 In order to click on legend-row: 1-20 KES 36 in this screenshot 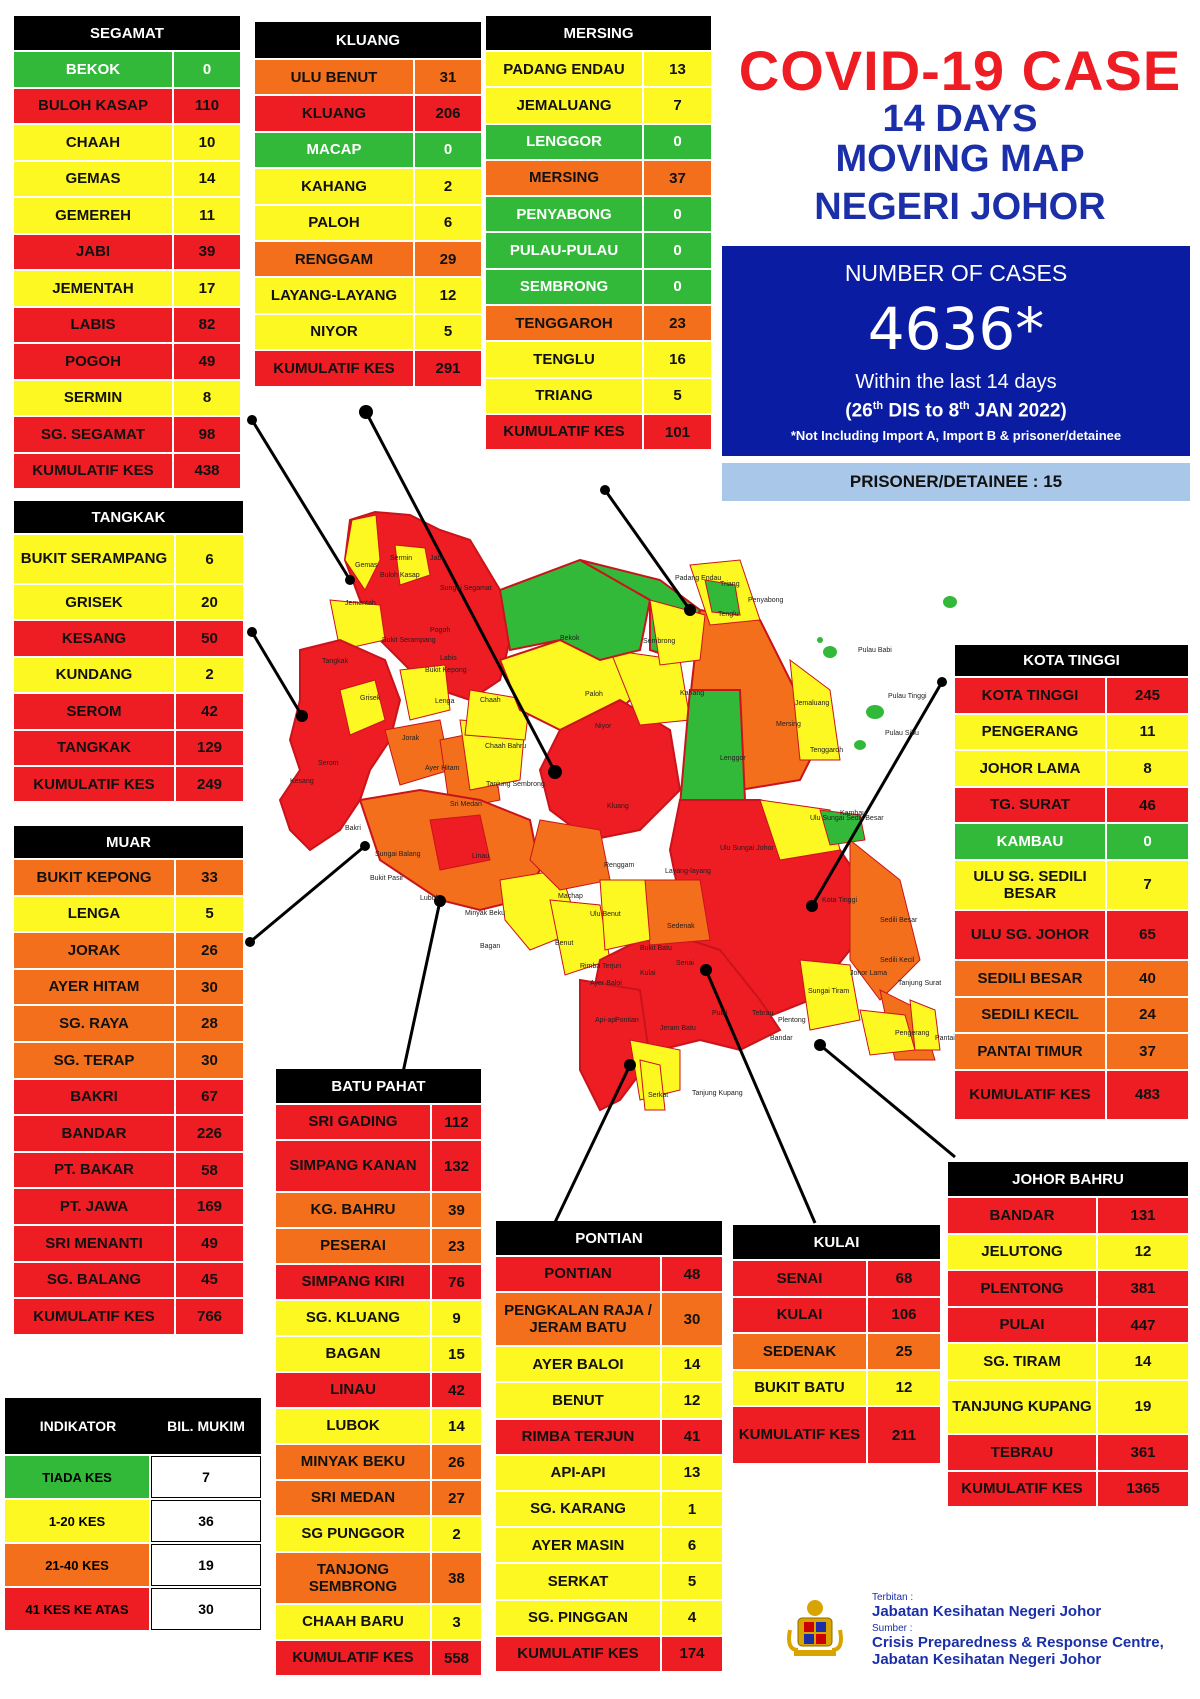, I will do `click(133, 1520)`.